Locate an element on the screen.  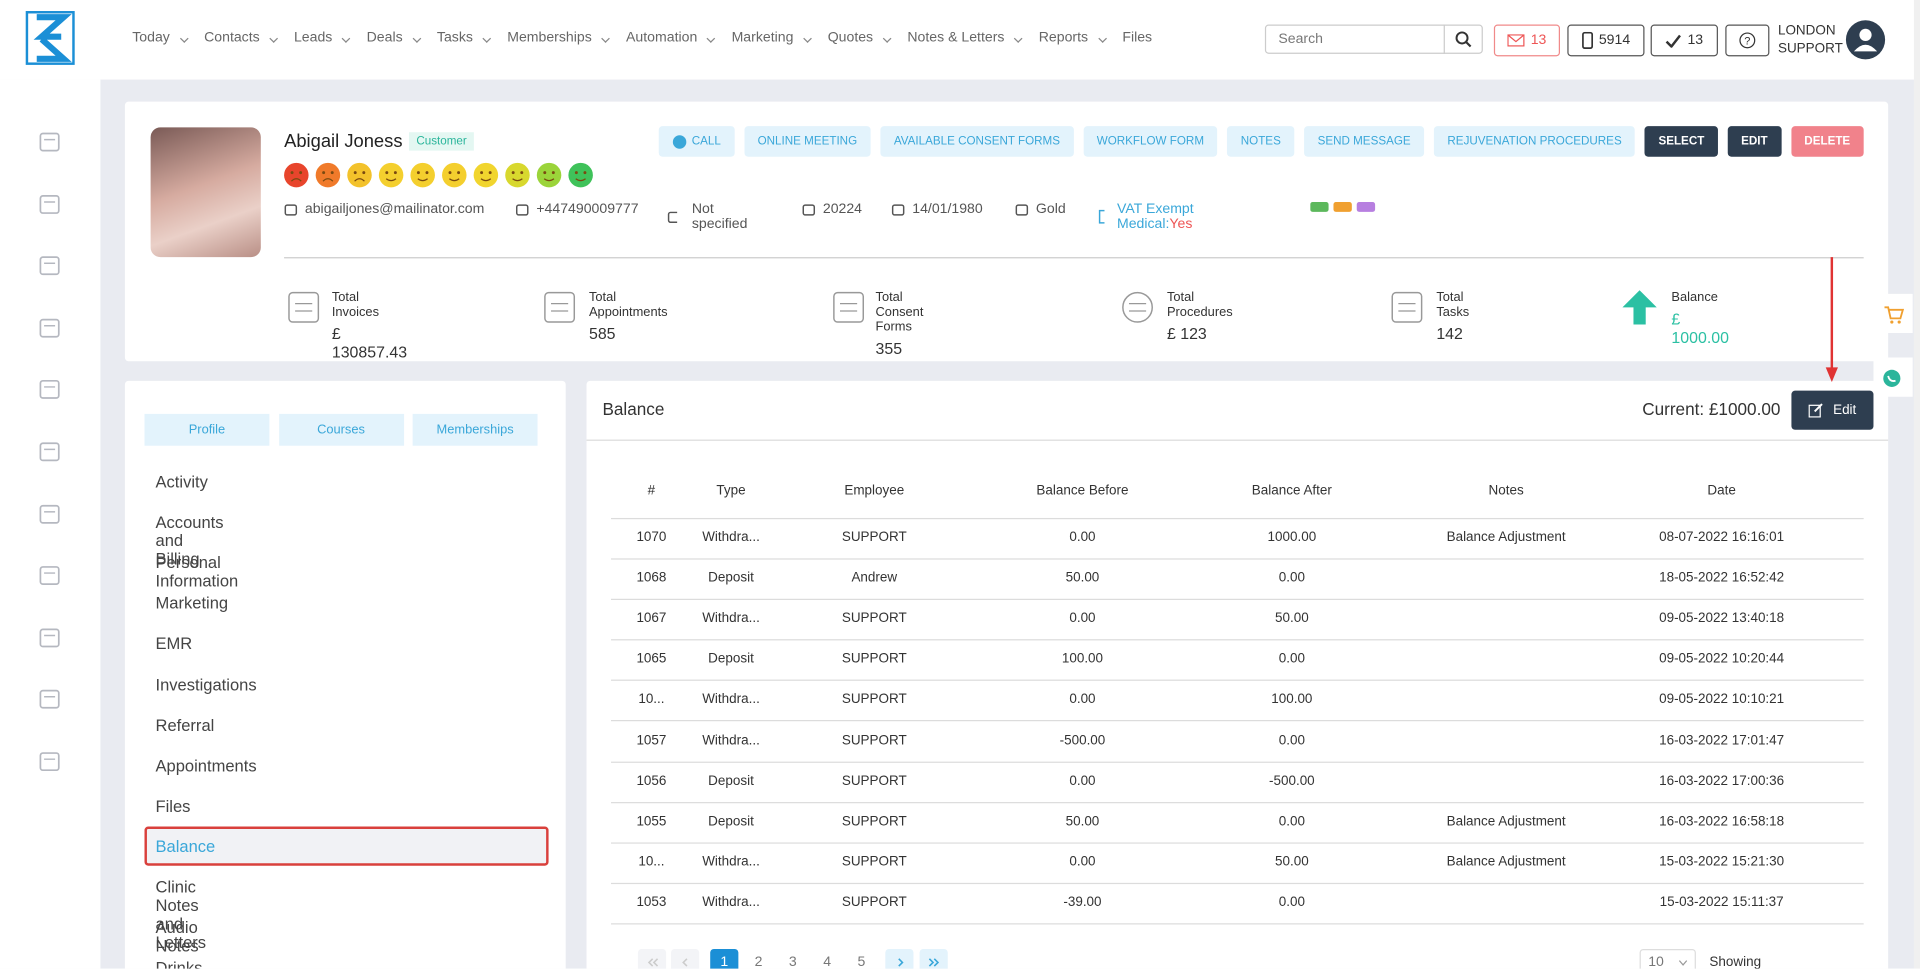
mail-count: 13 is located at coordinates (1538, 40).